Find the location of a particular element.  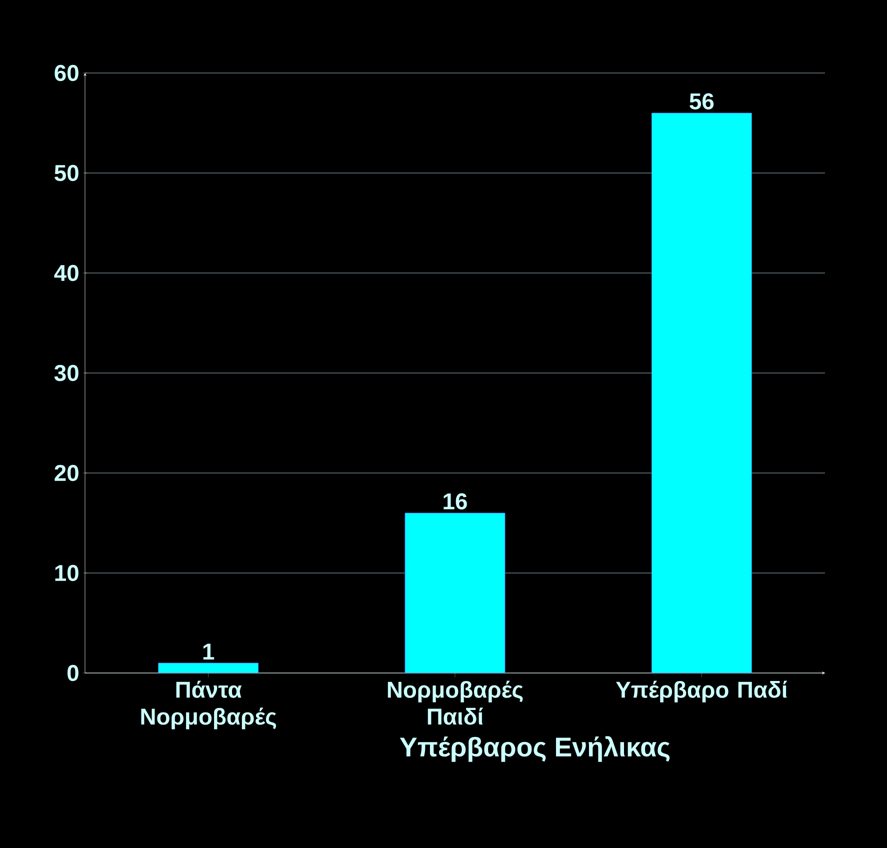

y-tick-label: 40 is located at coordinates (66, 273).